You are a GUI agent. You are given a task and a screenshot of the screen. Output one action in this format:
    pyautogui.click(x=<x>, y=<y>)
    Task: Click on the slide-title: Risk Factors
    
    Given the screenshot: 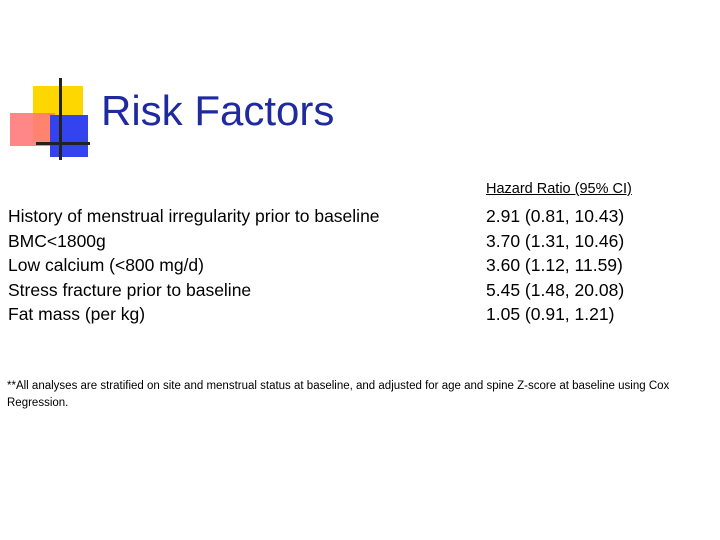 What is the action you would take?
    pyautogui.click(x=218, y=110)
    